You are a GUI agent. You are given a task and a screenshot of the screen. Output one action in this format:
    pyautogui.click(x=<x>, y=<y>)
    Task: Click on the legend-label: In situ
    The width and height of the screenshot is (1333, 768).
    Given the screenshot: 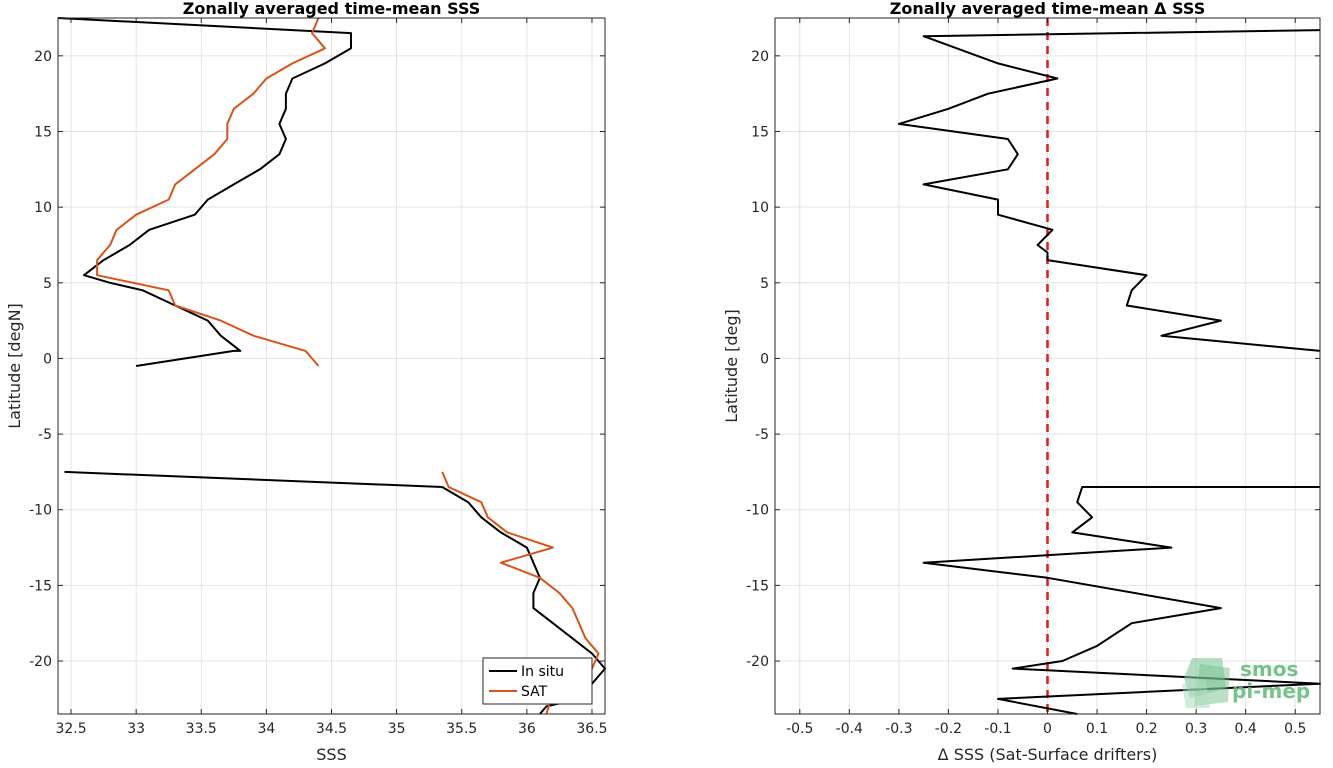 What is the action you would take?
    pyautogui.click(x=542, y=672)
    